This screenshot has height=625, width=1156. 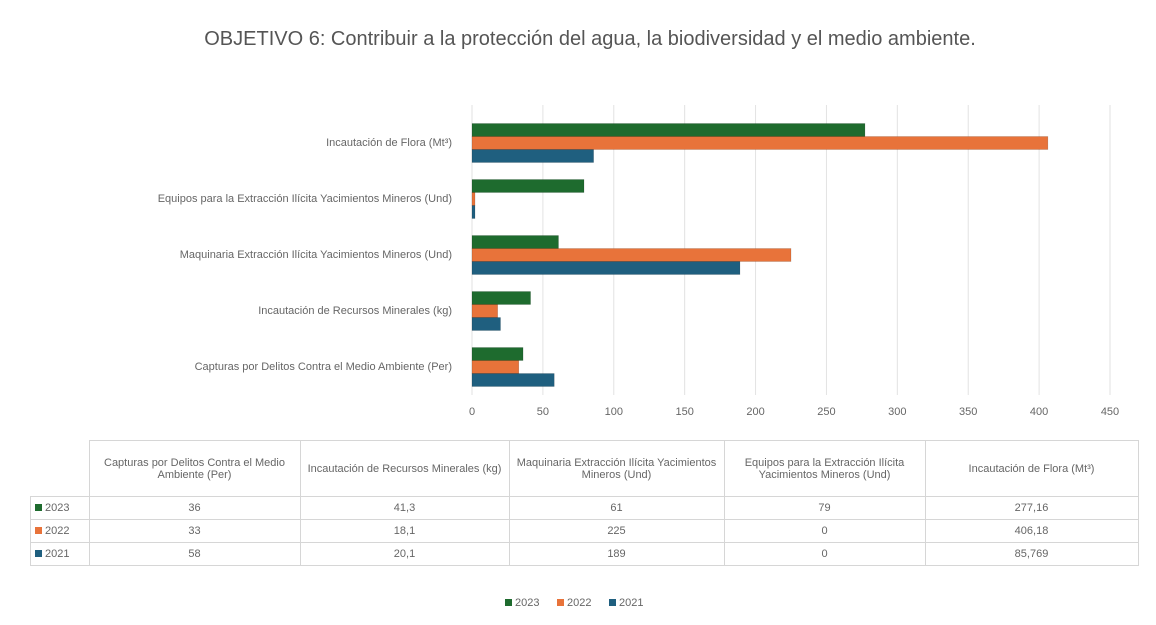 What do you see at coordinates (684, 412) in the screenshot?
I see `x-tick-label: 150` at bounding box center [684, 412].